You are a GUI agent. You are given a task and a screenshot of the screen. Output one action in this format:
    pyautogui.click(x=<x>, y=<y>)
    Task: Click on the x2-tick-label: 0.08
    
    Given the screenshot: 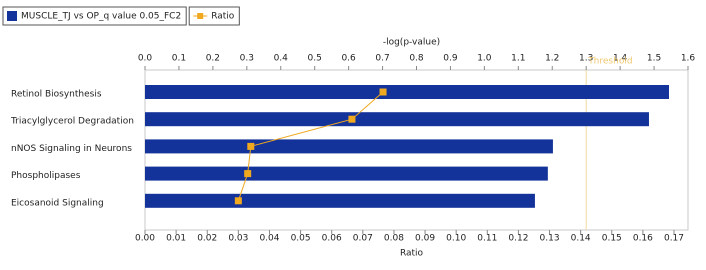 What is the action you would take?
    pyautogui.click(x=394, y=239)
    